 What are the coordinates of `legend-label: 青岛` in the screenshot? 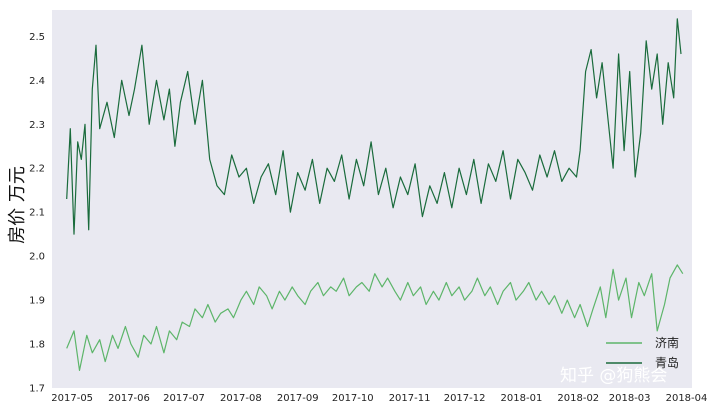 It's located at (667, 362).